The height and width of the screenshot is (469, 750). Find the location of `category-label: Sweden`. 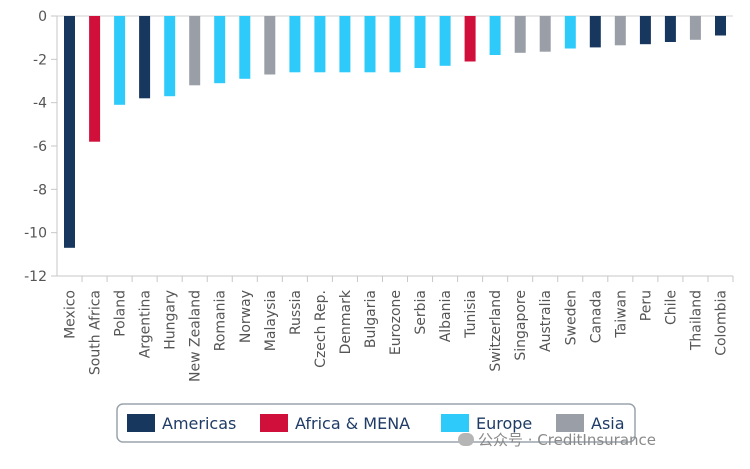

category-label: Sweden is located at coordinates (571, 317).